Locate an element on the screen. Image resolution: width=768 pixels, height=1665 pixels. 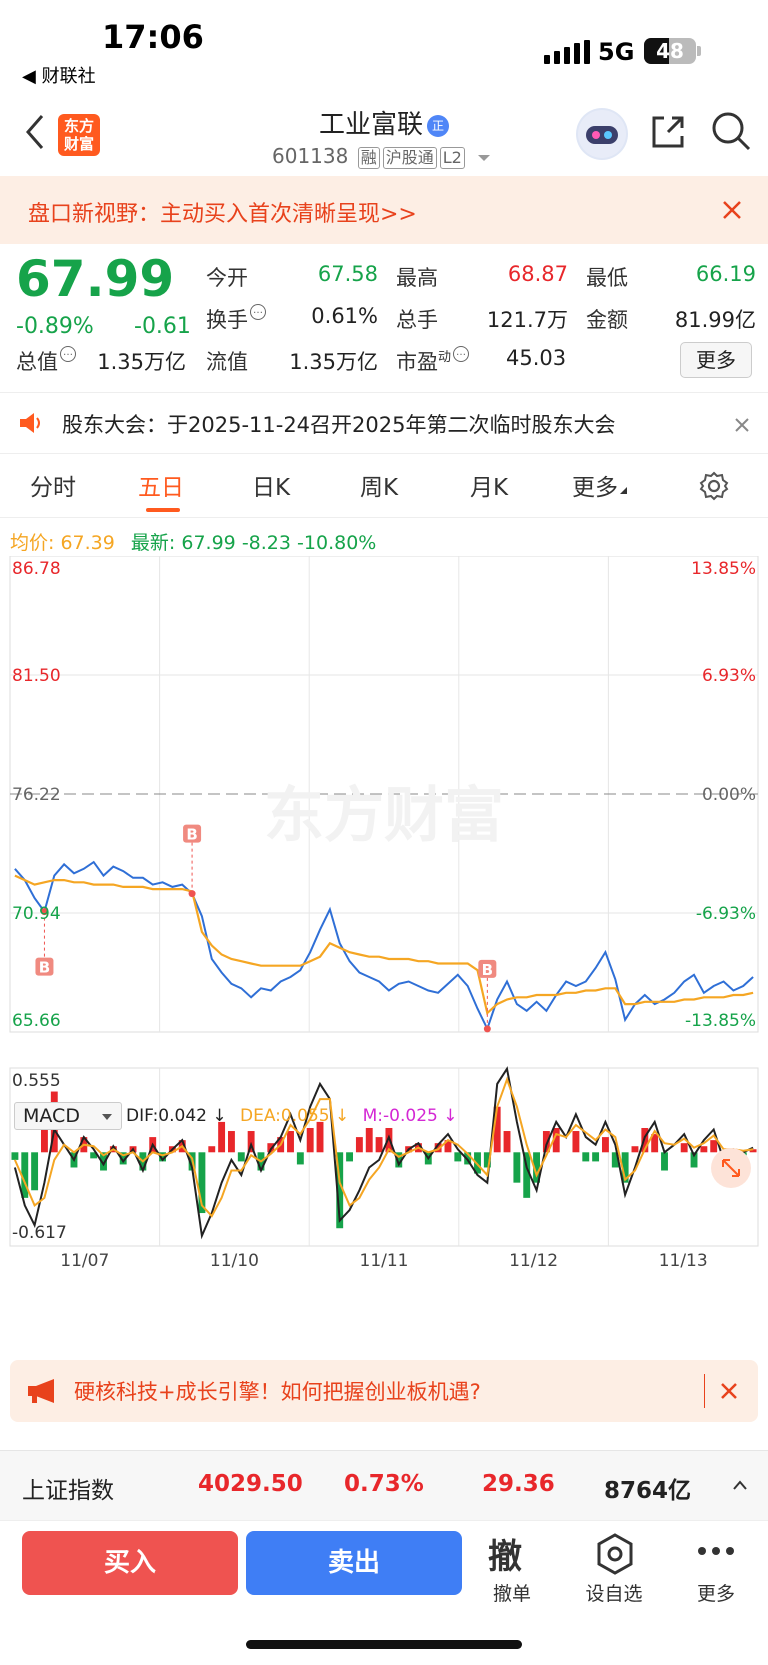
tab-more-label: 更多 is located at coordinates (595, 488).